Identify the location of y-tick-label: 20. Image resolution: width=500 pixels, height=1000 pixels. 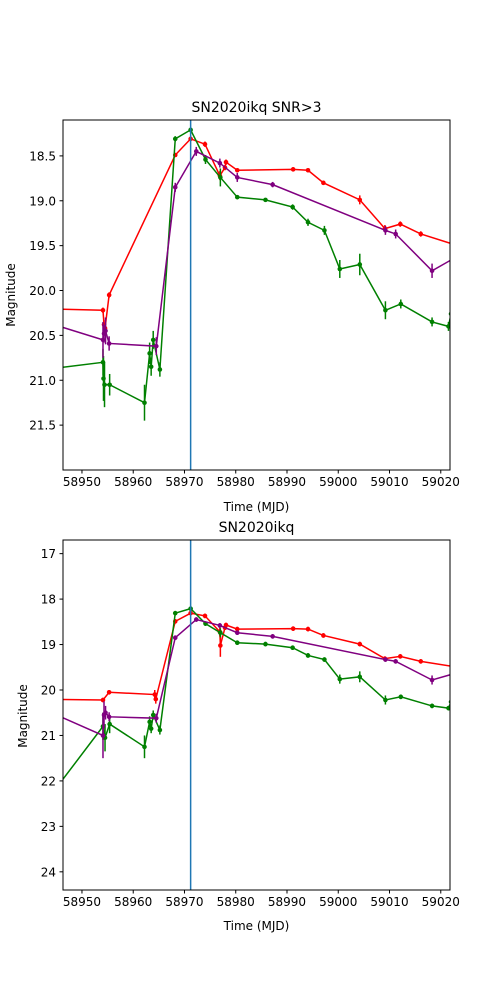
(48, 691).